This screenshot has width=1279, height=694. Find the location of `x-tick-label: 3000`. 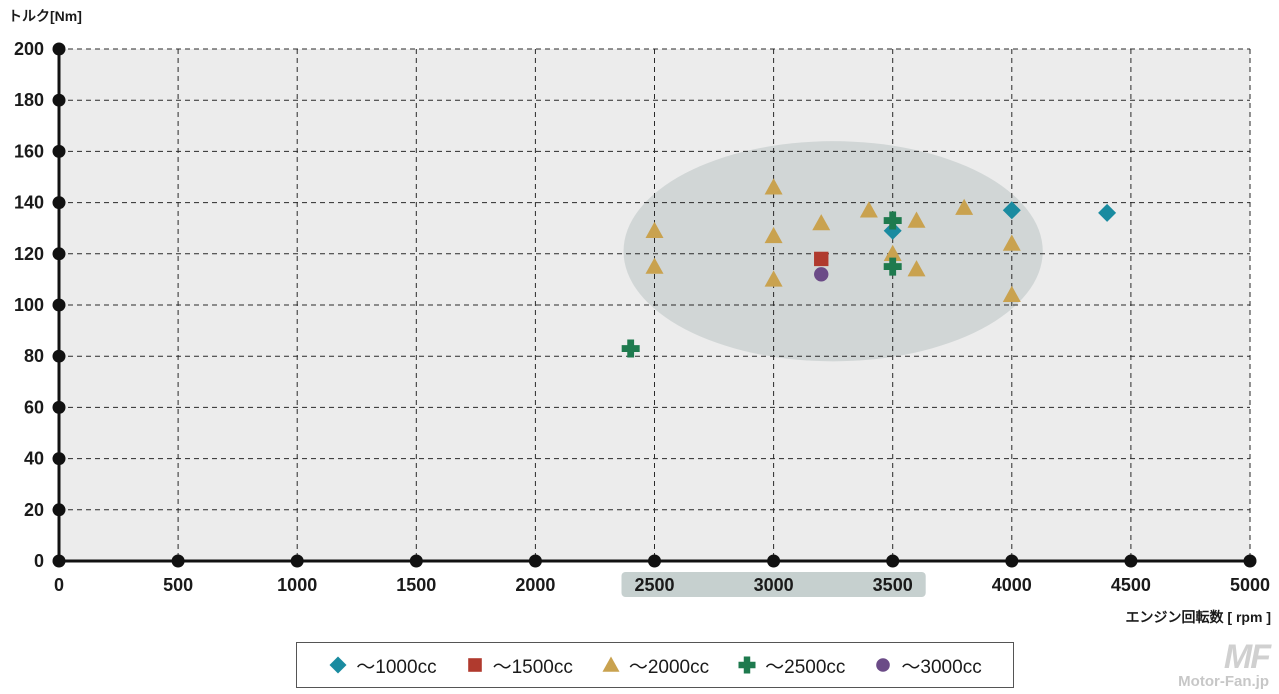

x-tick-label: 3000 is located at coordinates (774, 585).